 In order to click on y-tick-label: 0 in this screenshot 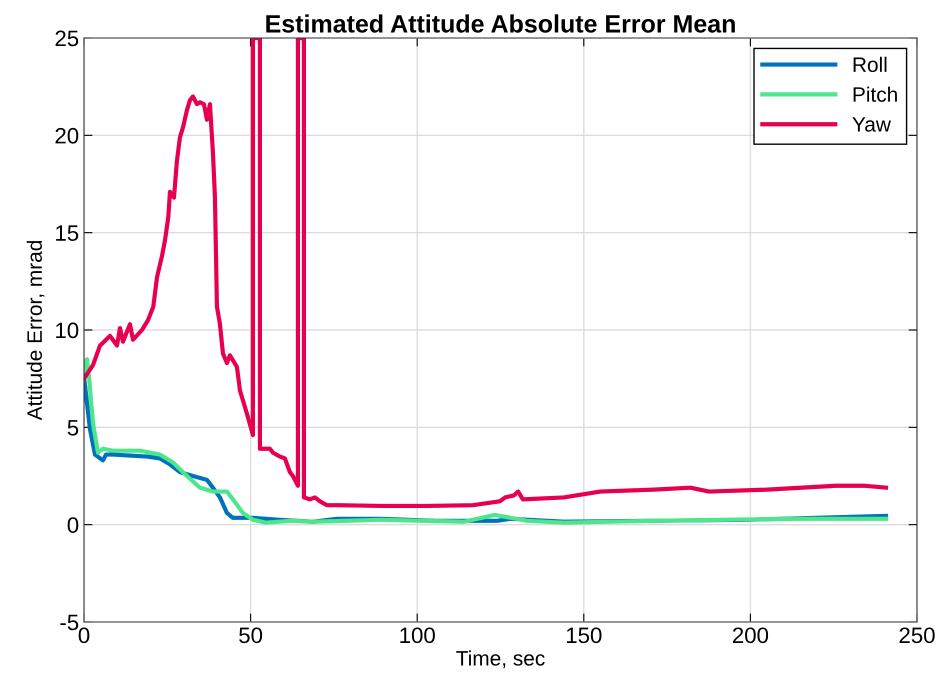, I will do `click(73, 525)`.